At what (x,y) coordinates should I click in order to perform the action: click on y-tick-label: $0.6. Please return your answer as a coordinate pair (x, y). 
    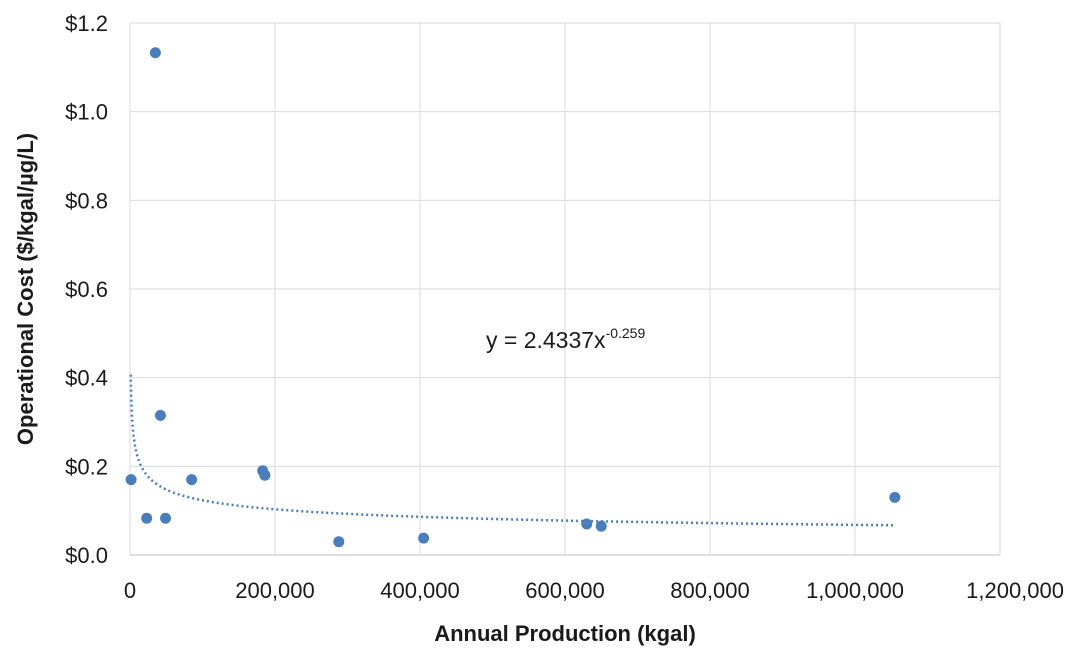
    Looking at the image, I should click on (86, 289).